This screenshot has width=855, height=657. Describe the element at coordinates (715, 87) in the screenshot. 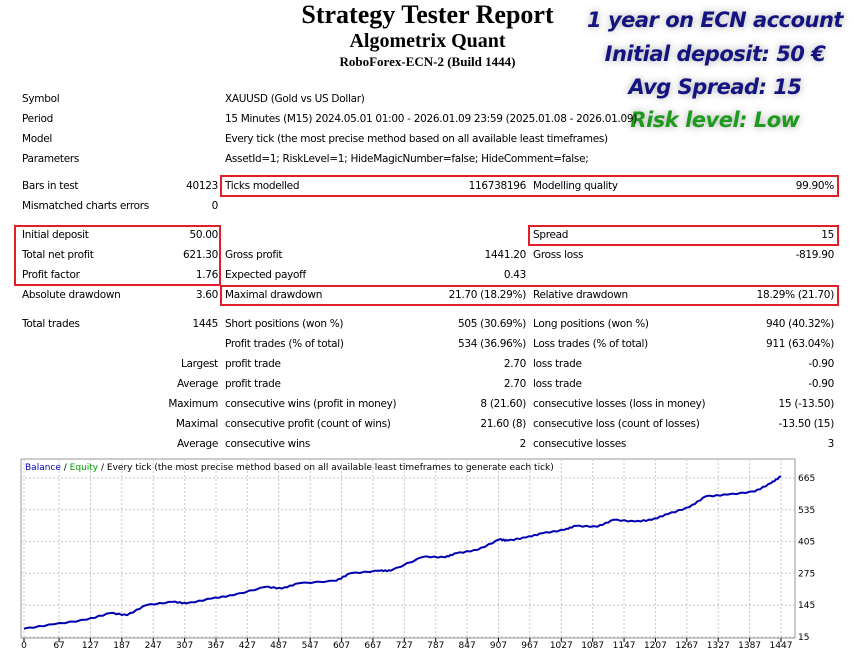

I see `overlay-line-3: Avg Spread: 15` at that location.